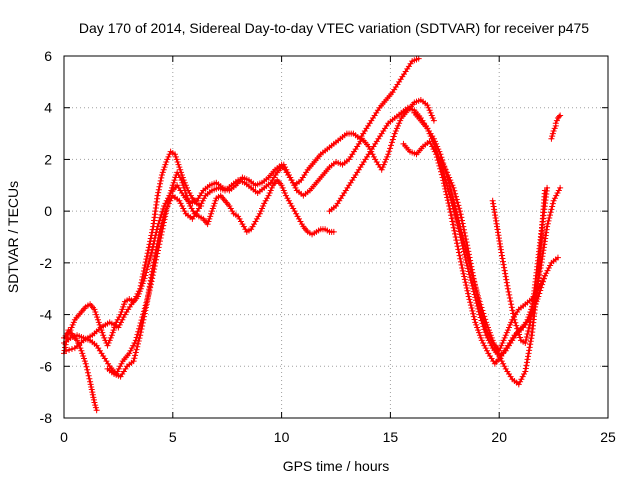  I want to click on y-tick-label: 4, so click(48, 108).